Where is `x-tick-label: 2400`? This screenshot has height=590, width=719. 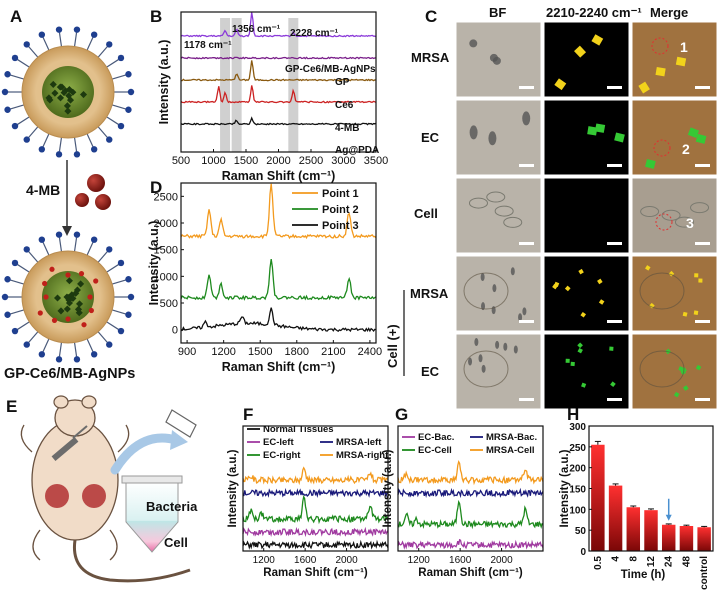 x-tick-label: 2400 is located at coordinates (370, 352).